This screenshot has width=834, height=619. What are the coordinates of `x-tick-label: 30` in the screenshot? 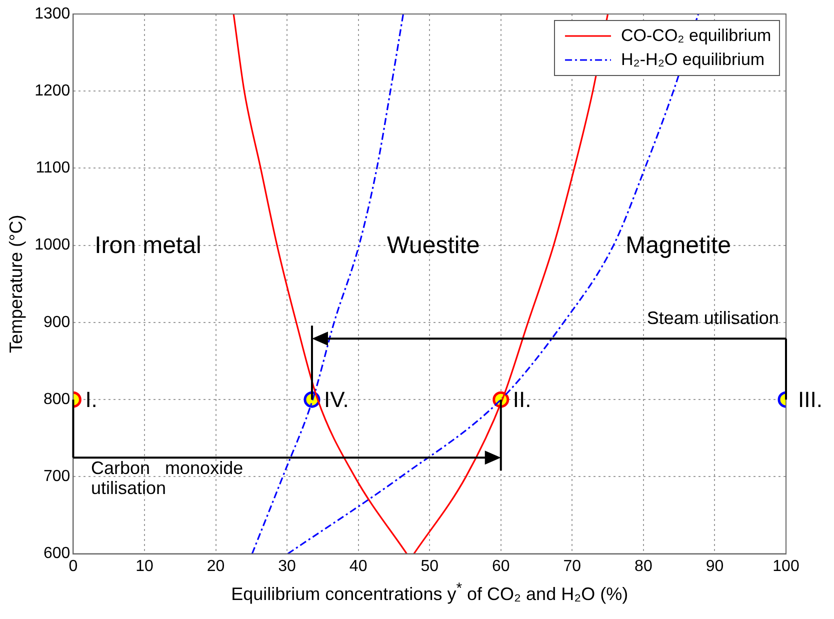 It's located at (287, 566).